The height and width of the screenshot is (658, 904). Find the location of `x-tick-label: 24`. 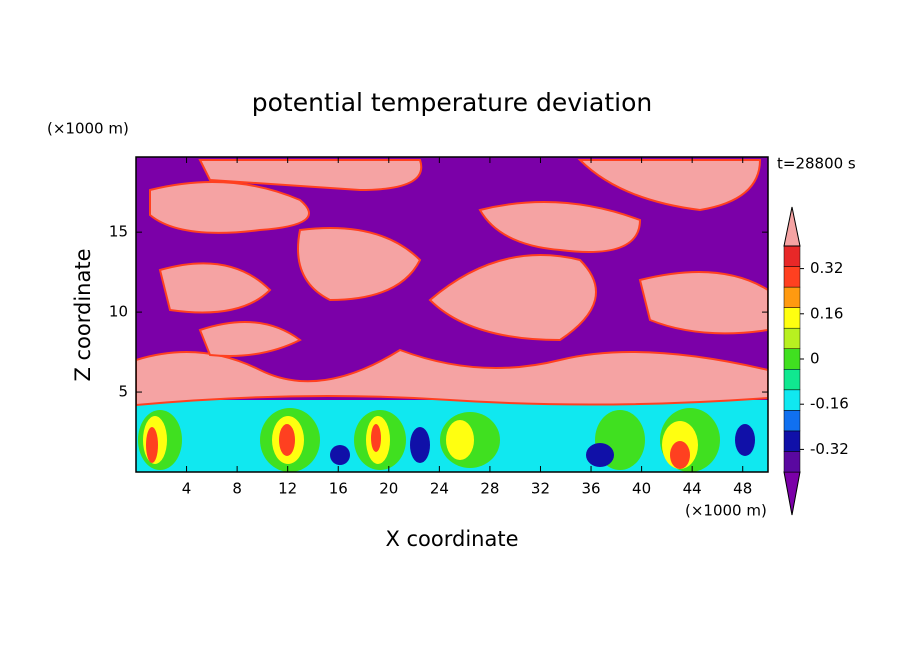

x-tick-label: 24 is located at coordinates (439, 489).